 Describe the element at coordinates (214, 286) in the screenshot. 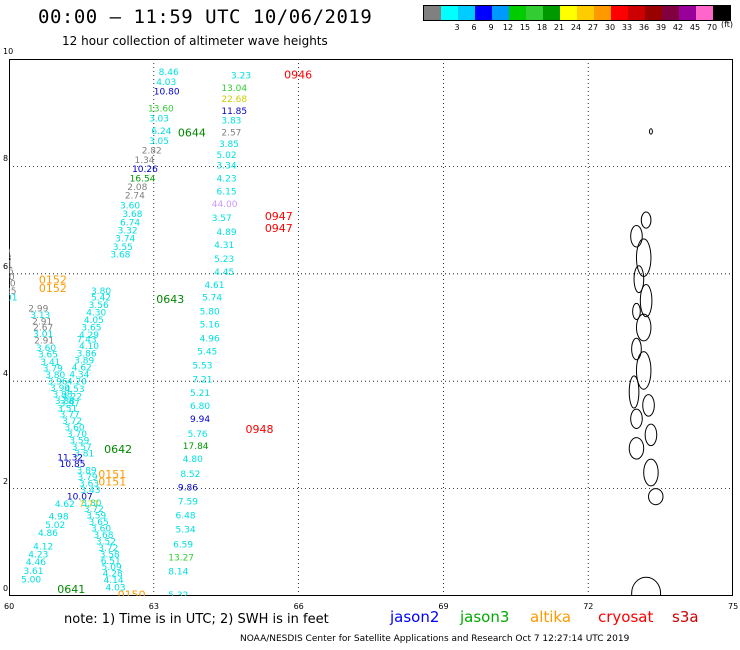

I see `wave-height-label: 4.61` at that location.